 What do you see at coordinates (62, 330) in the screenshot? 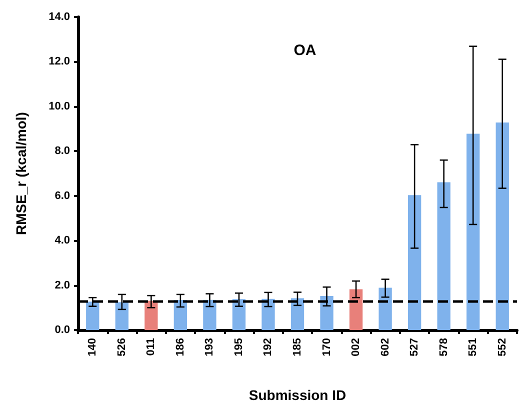
I see `y-tick-label: 0.0` at bounding box center [62, 330].